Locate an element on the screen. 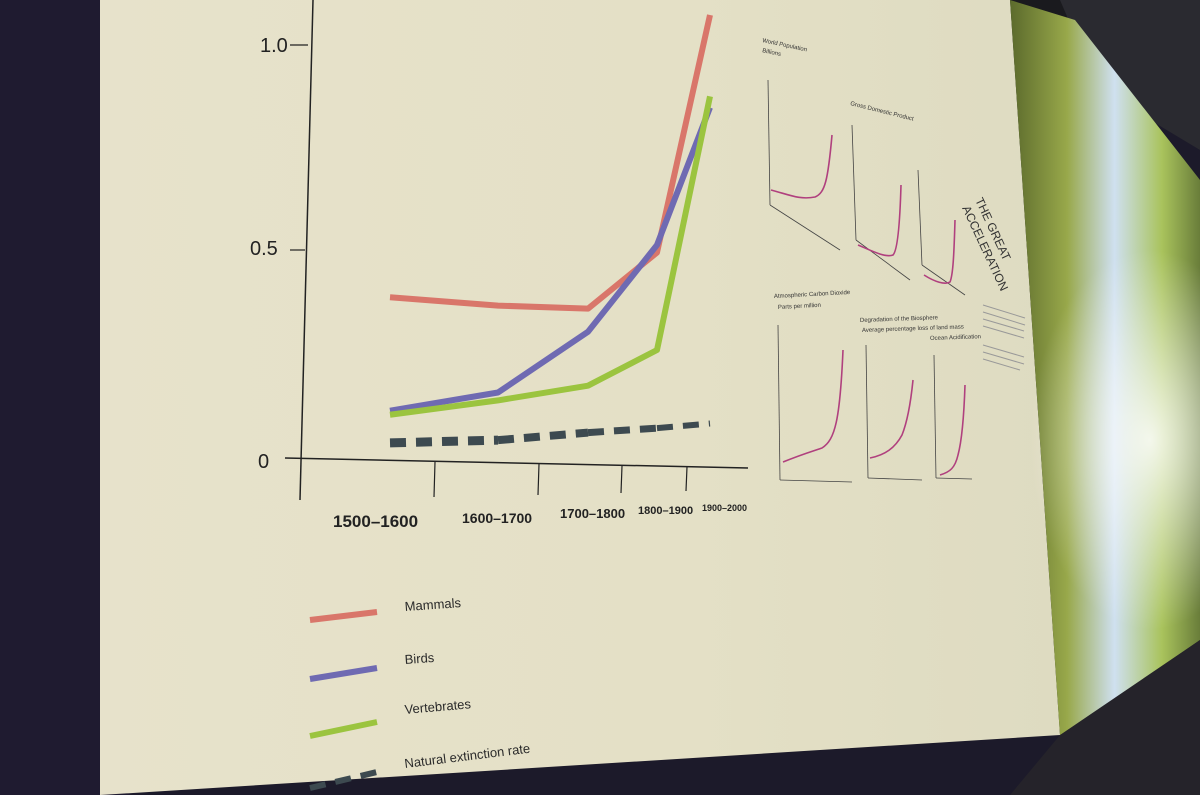 The image size is (1200, 795). mini-chart-third is located at coordinates (941, 232).